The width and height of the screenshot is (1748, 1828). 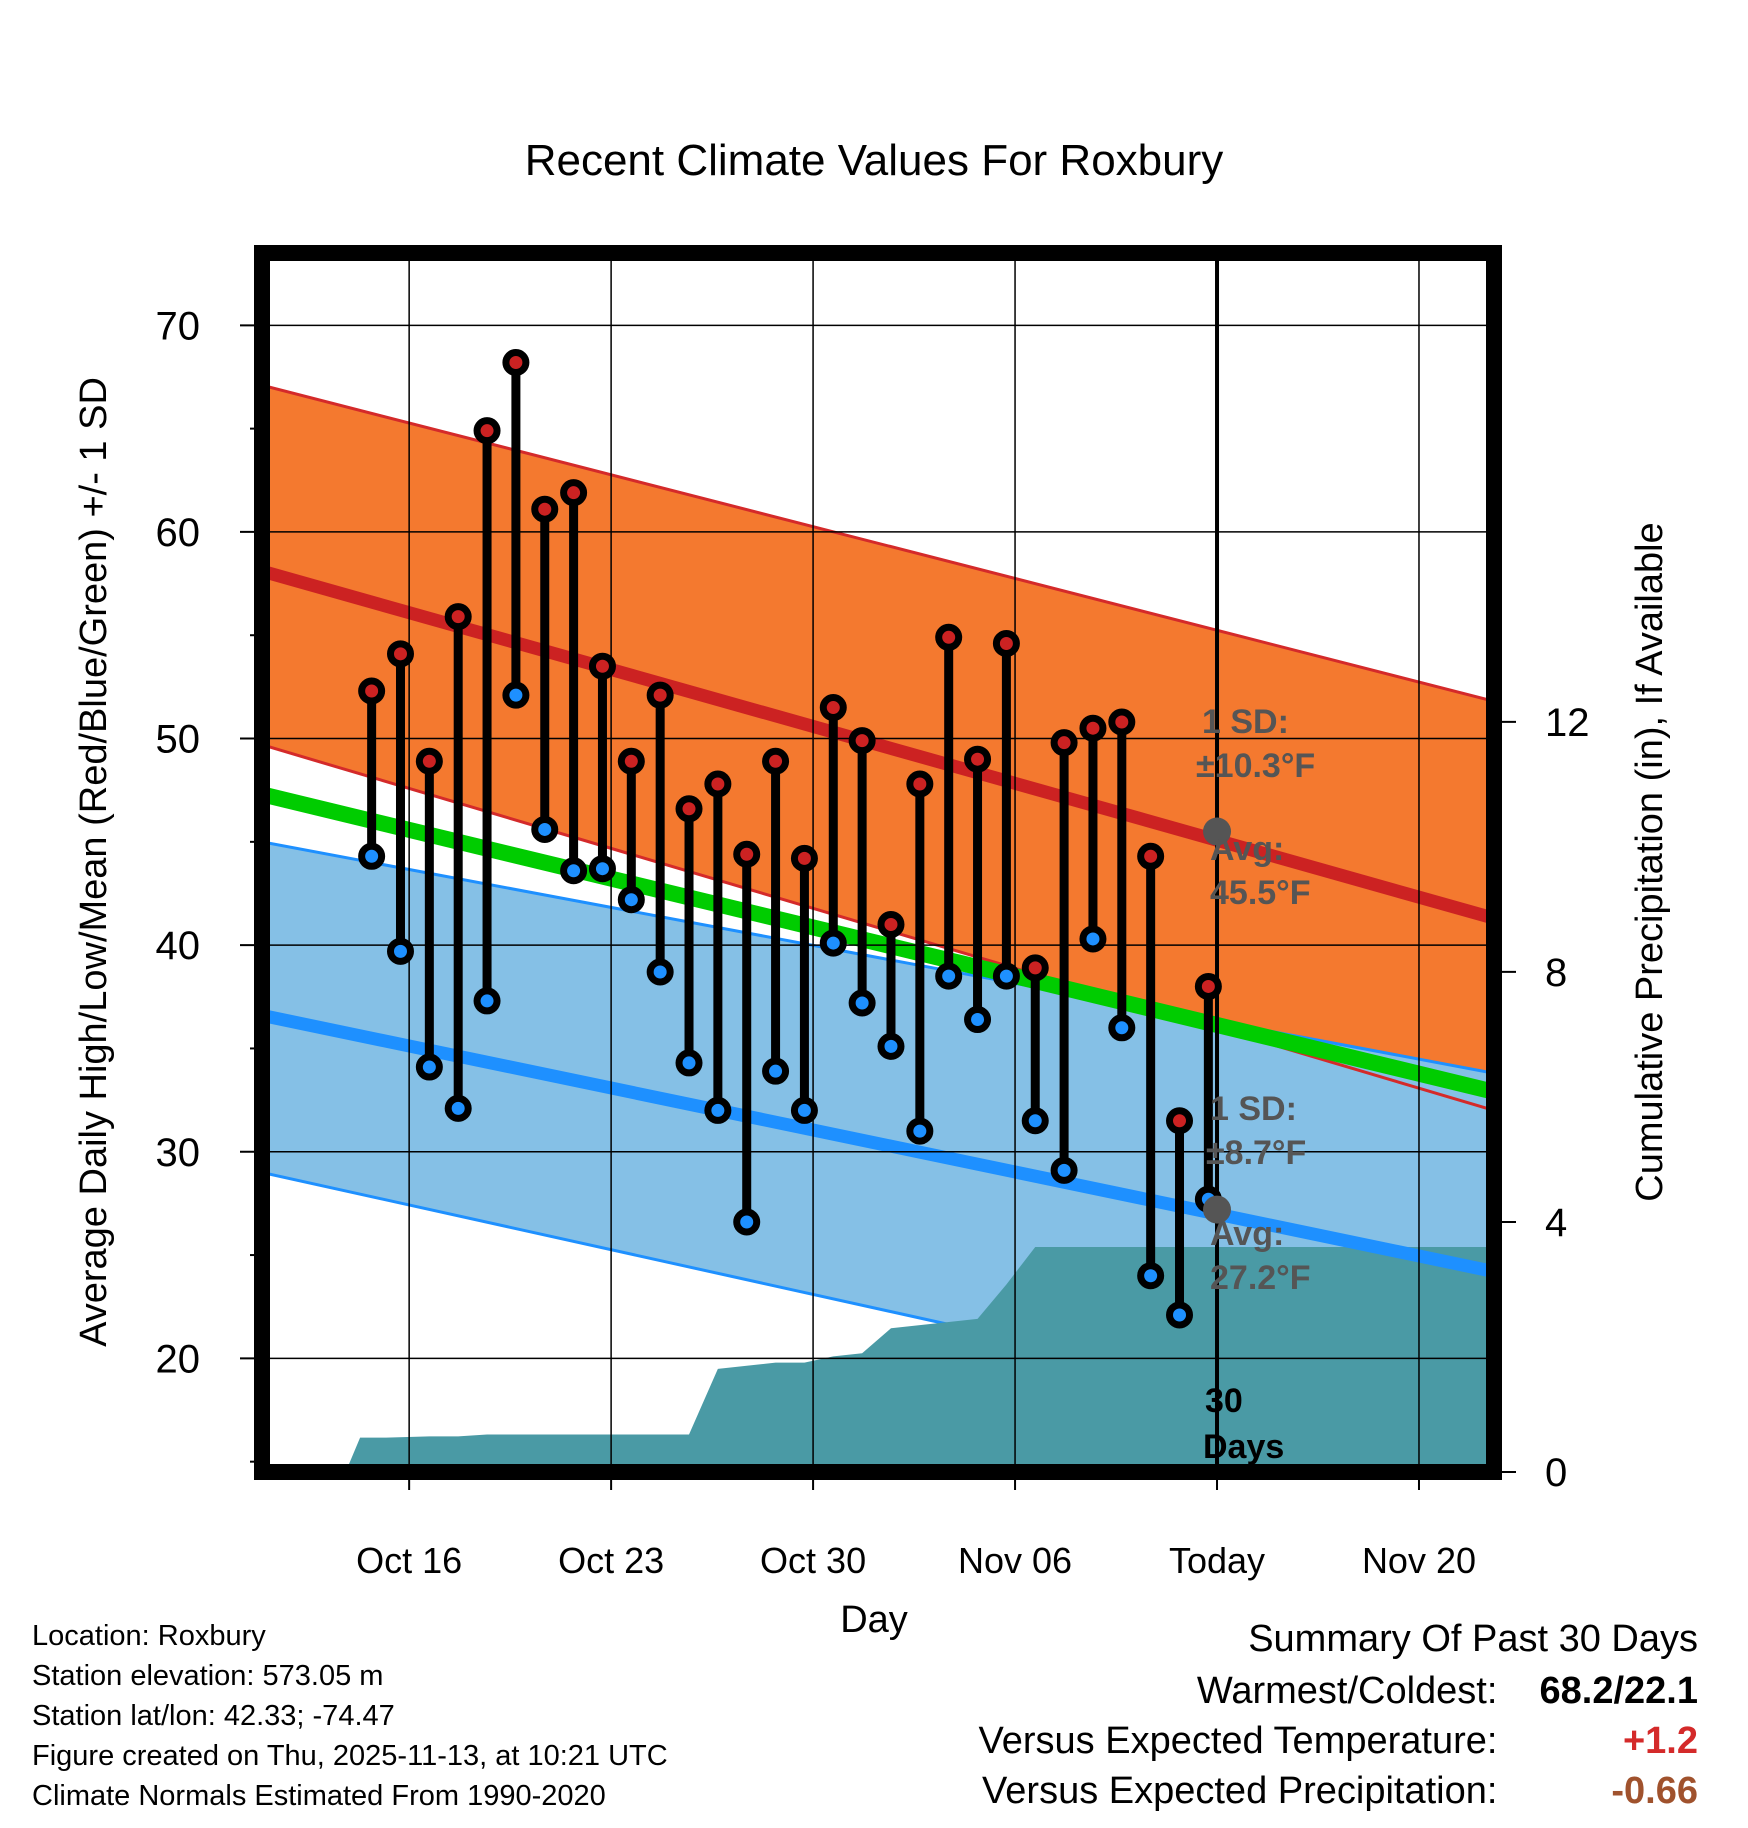 I want to click on summary-precip-row: Versus Expected Precipitation: -0.66, so click(x=1340, y=1791).